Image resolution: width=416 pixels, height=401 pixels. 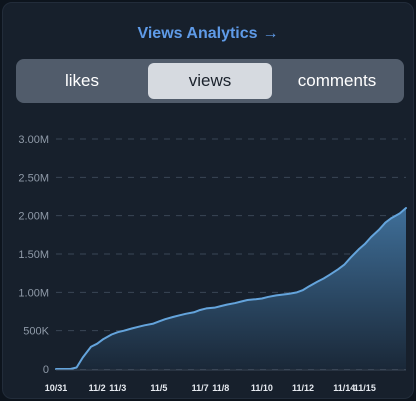 What do you see at coordinates (337, 80) in the screenshot?
I see `tab-comments: comments` at bounding box center [337, 80].